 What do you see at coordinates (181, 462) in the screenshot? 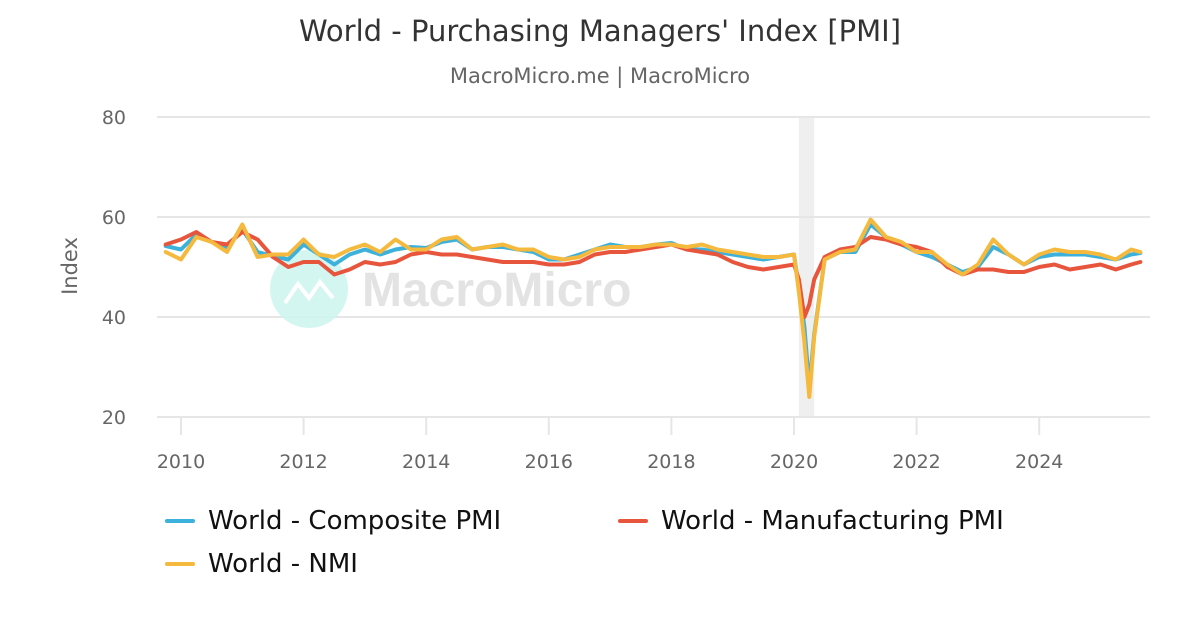
I see `x-tick-label: 2010` at bounding box center [181, 462].